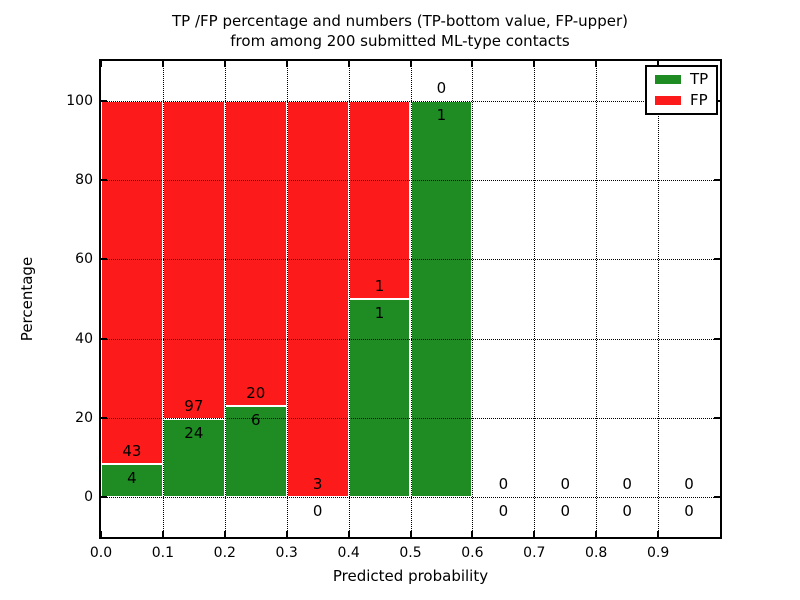 Image resolution: width=800 pixels, height=600 pixels. I want to click on fp-count-label: 3, so click(317, 484).